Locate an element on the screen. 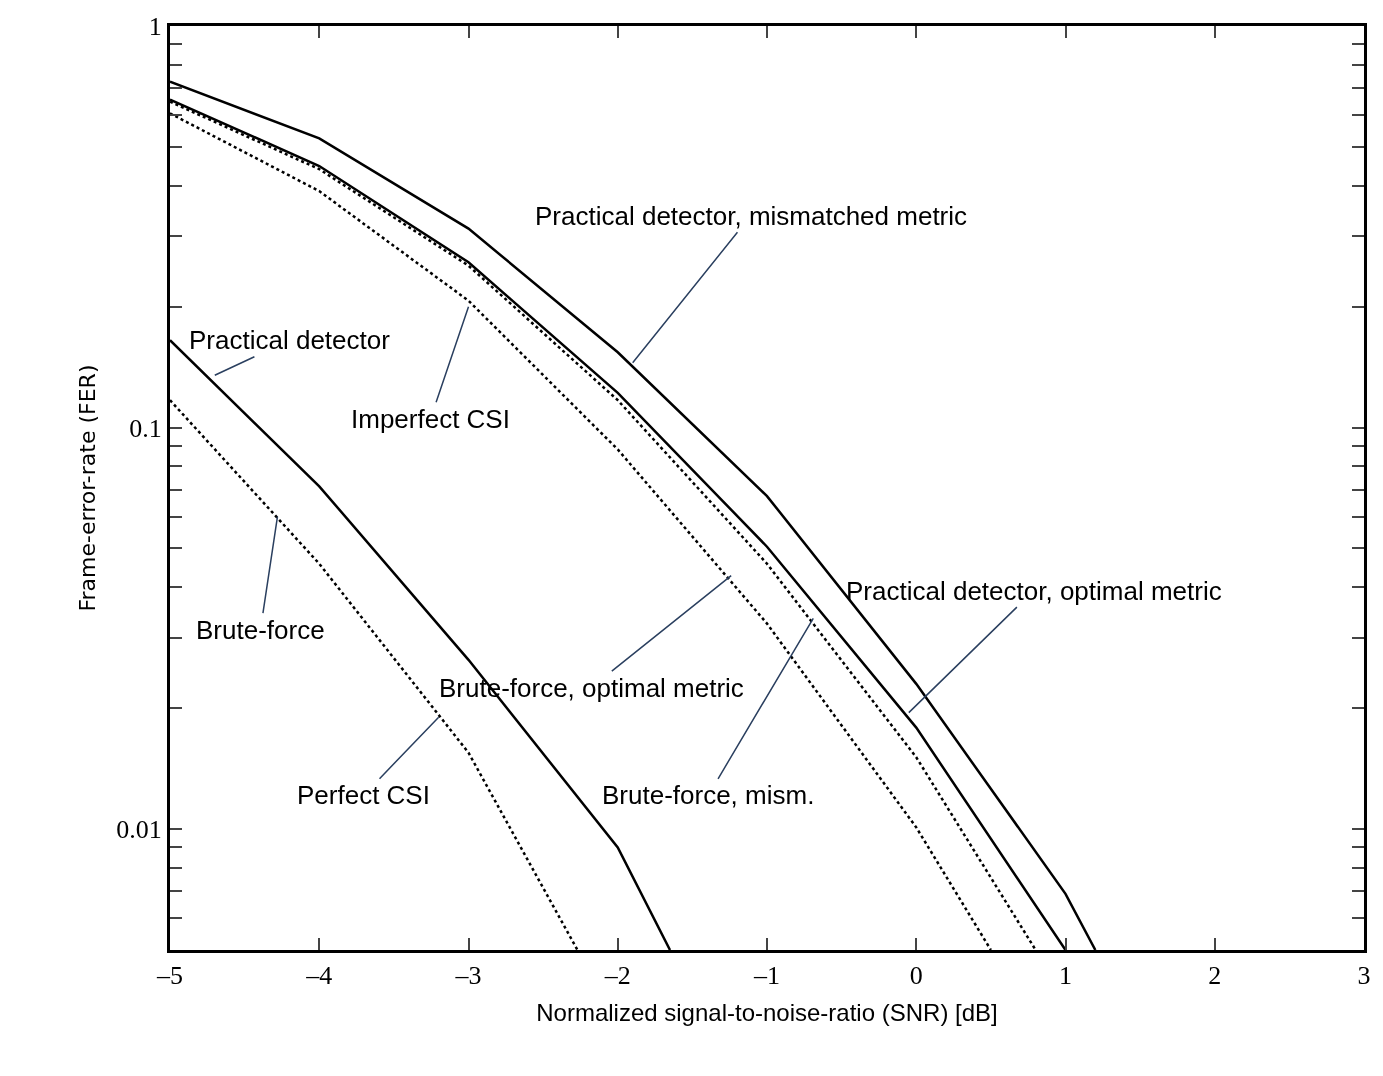  annotation: Brute-force, mism. is located at coordinates (708, 795).